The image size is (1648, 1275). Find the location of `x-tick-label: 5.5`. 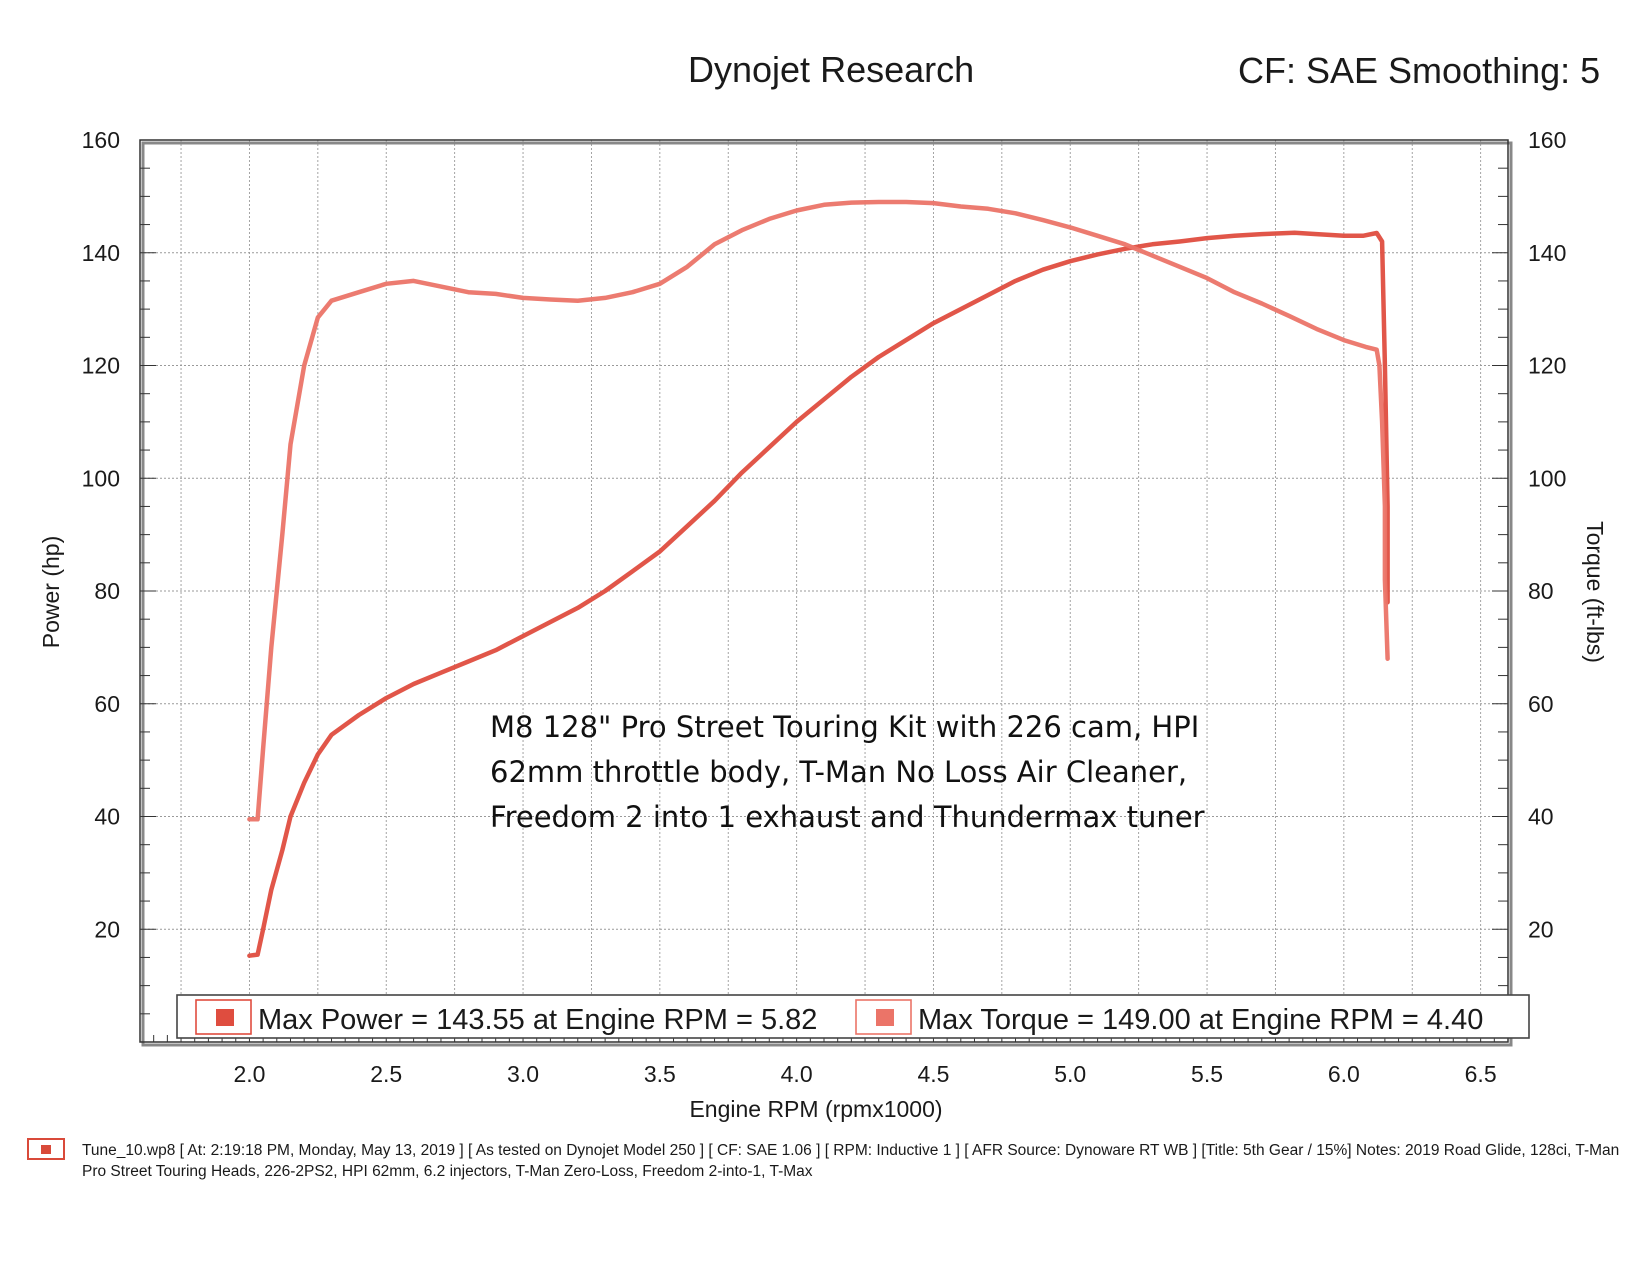

x-tick-label: 5.5 is located at coordinates (1207, 1074).